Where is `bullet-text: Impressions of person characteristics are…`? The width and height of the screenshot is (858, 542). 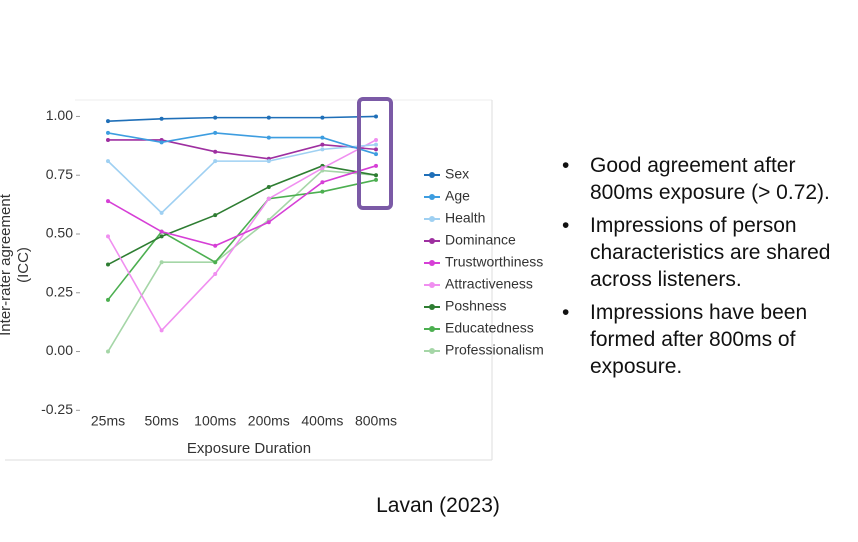 bullet-text: Impressions of person characteristics are… is located at coordinates (710, 252).